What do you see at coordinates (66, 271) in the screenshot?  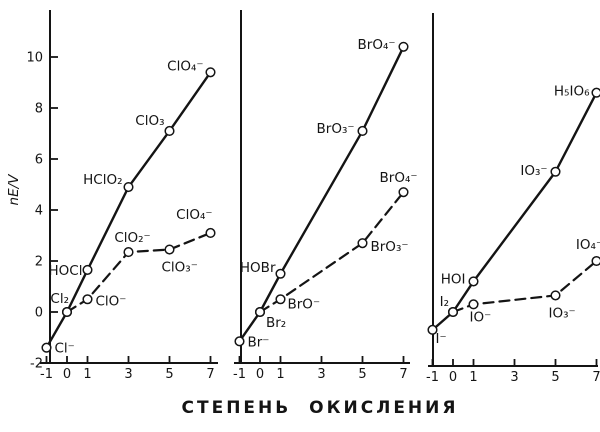 I see `species-label: HOCl` at bounding box center [66, 271].